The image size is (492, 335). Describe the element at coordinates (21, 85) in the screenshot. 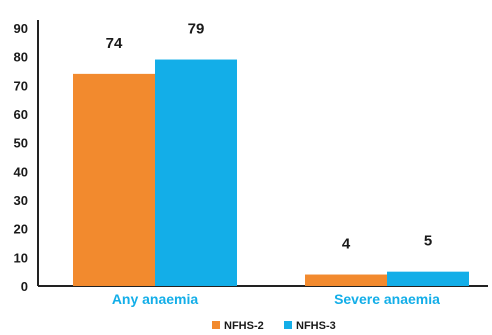

I see `y-tick-label: 70` at that location.